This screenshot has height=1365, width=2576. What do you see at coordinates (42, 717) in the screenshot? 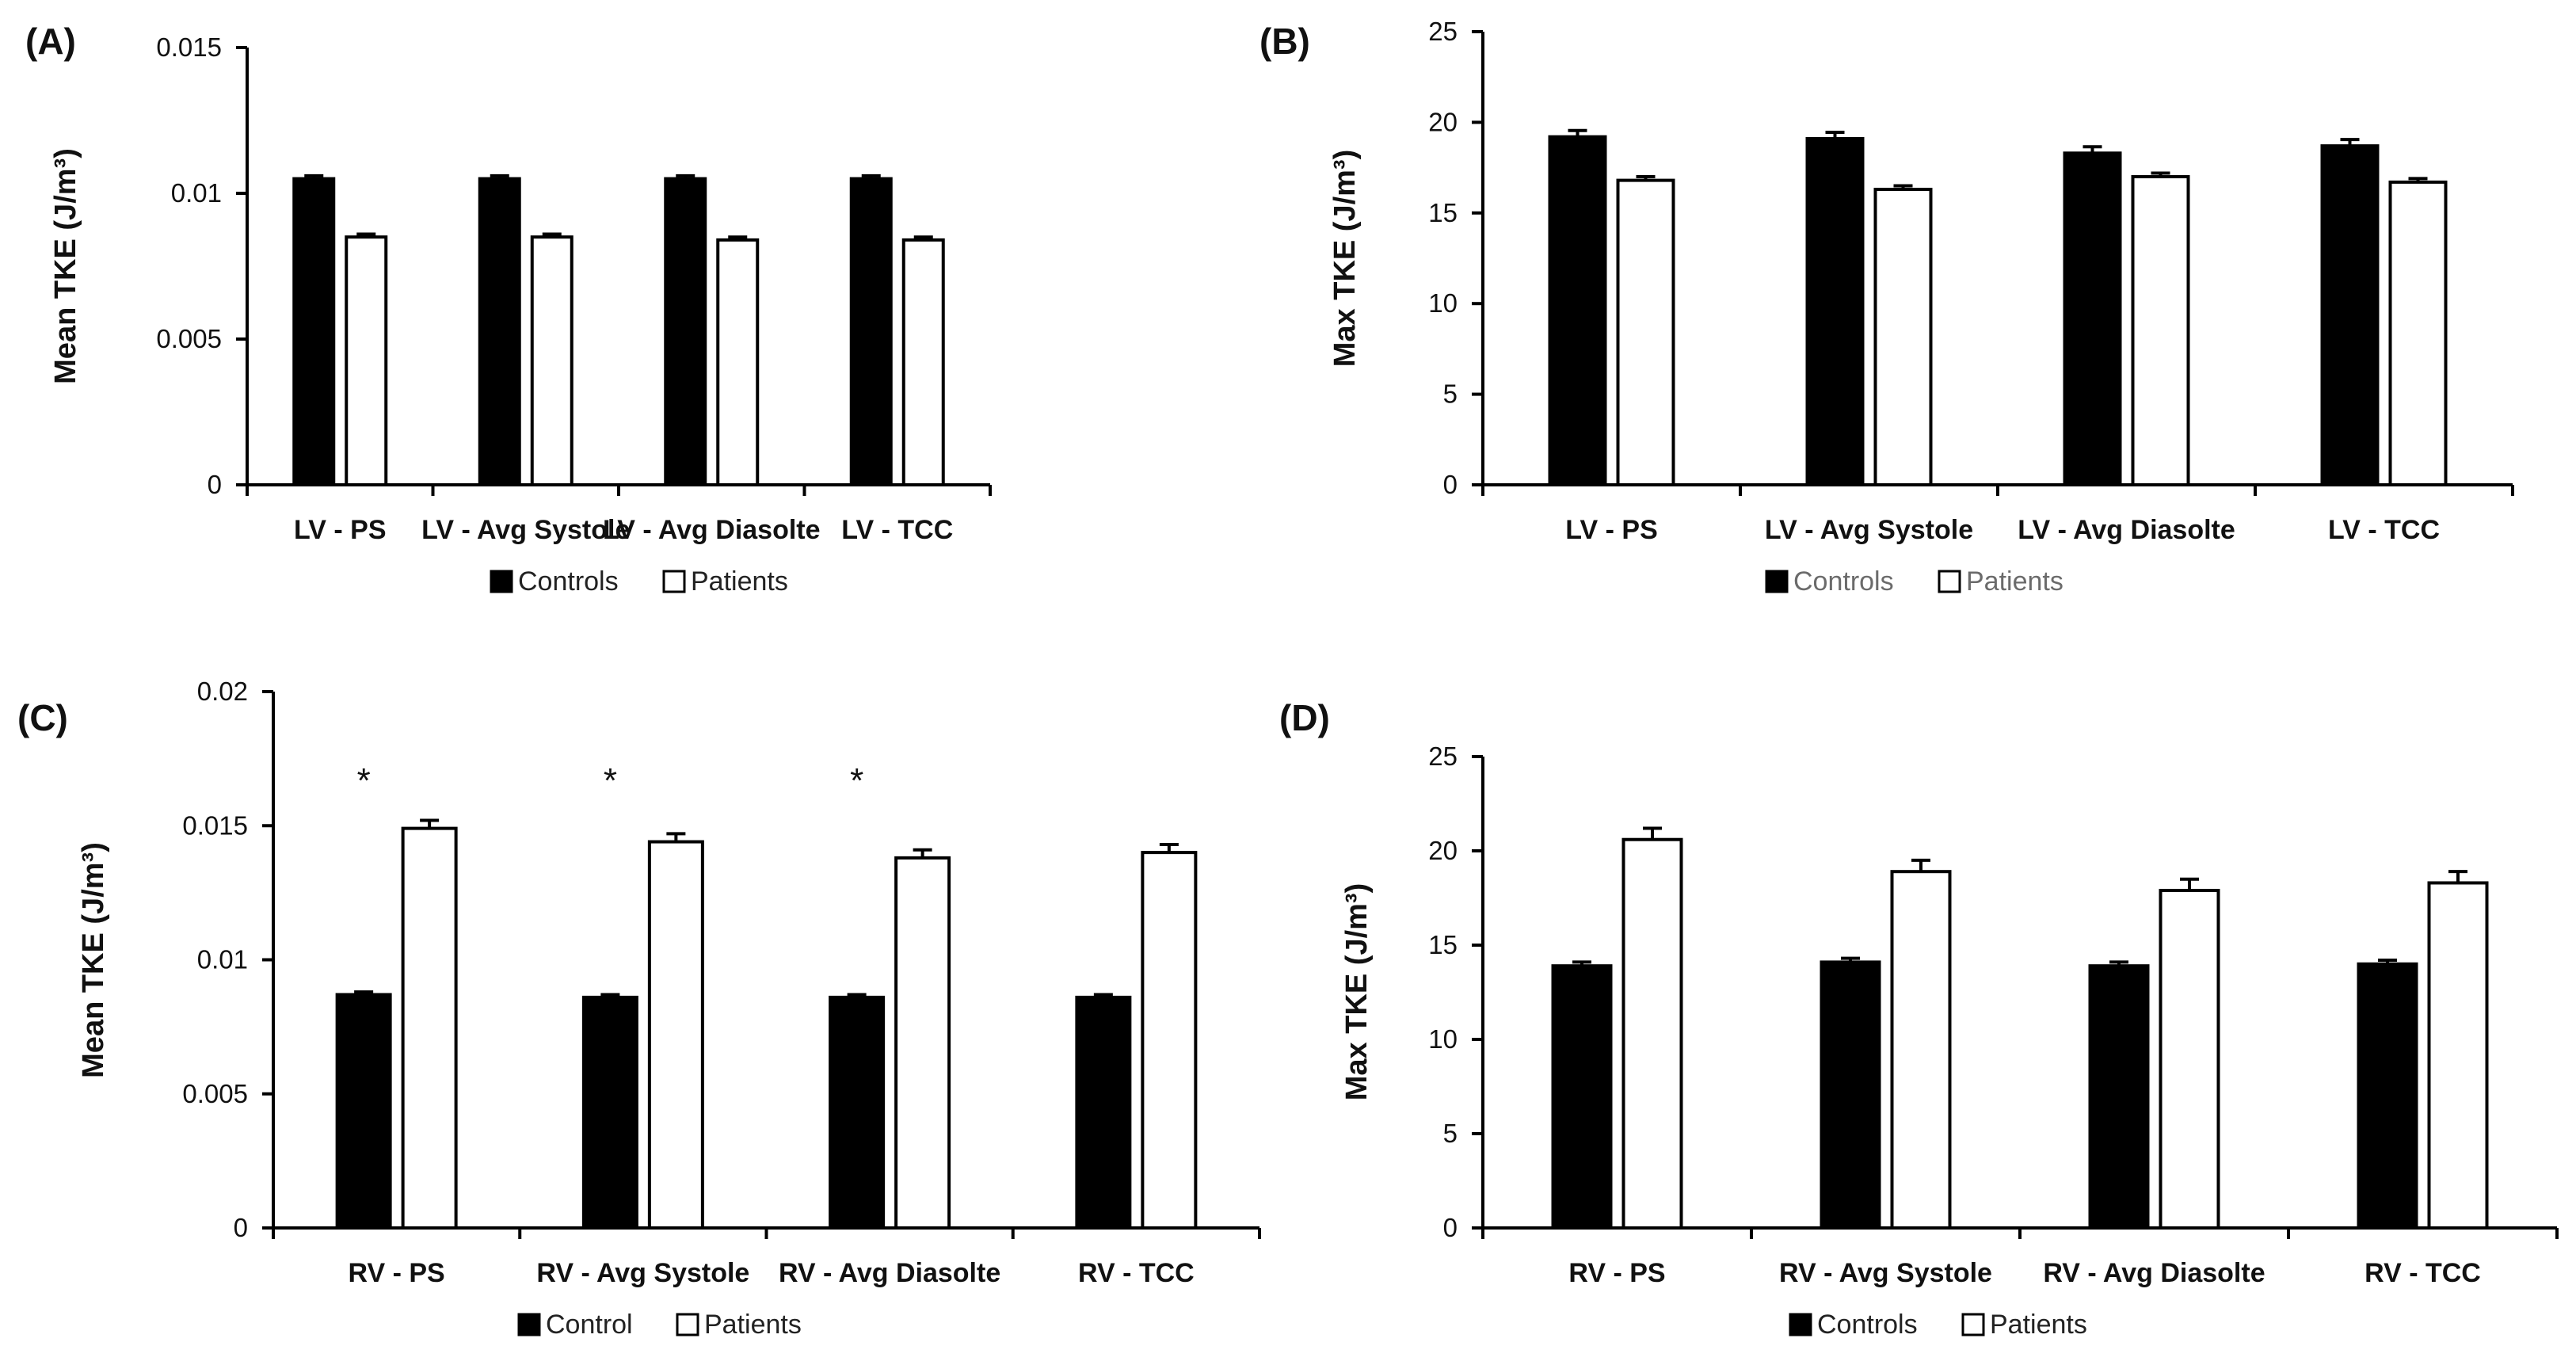
I see `panel-label: (C)` at bounding box center [42, 717].